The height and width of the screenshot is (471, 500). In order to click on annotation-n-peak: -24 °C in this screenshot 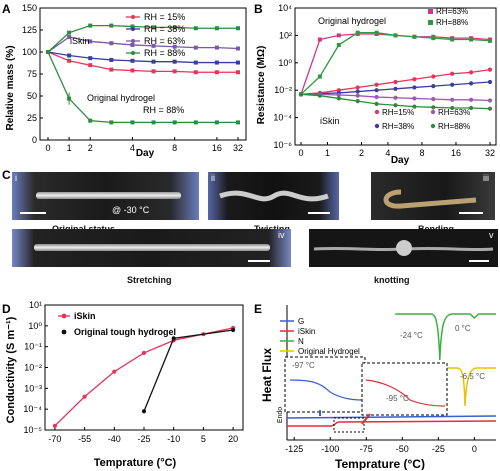, I will do `click(411, 335)`.